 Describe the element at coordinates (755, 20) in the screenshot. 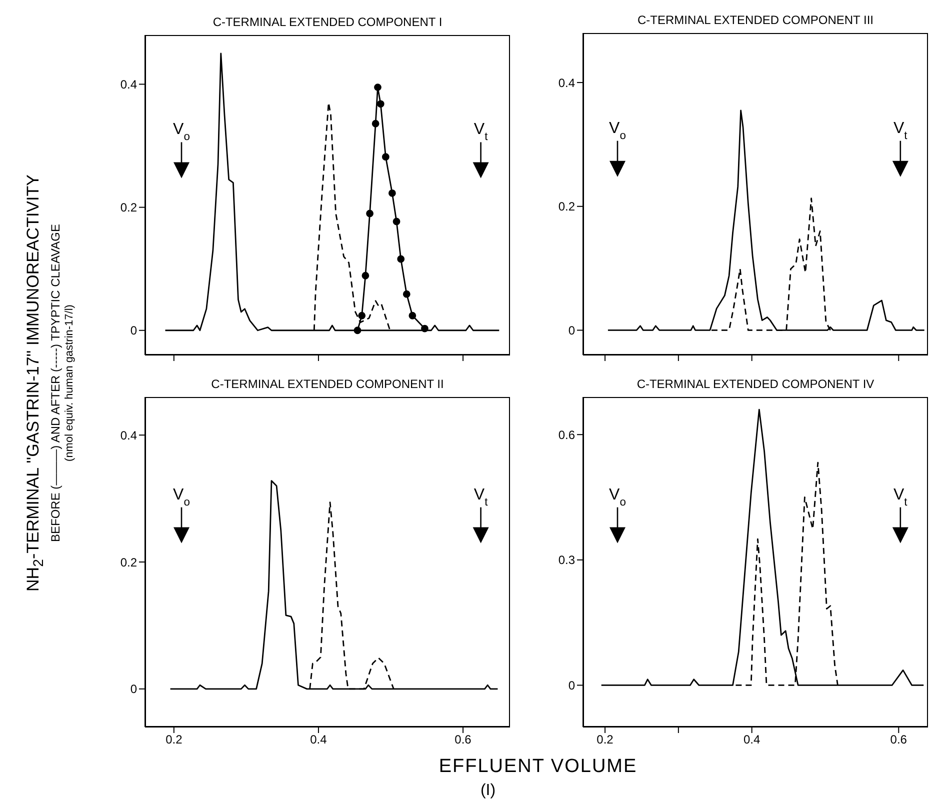

I see `chart-title: C-TERMINAL EXTENDED COMPONENT III` at that location.